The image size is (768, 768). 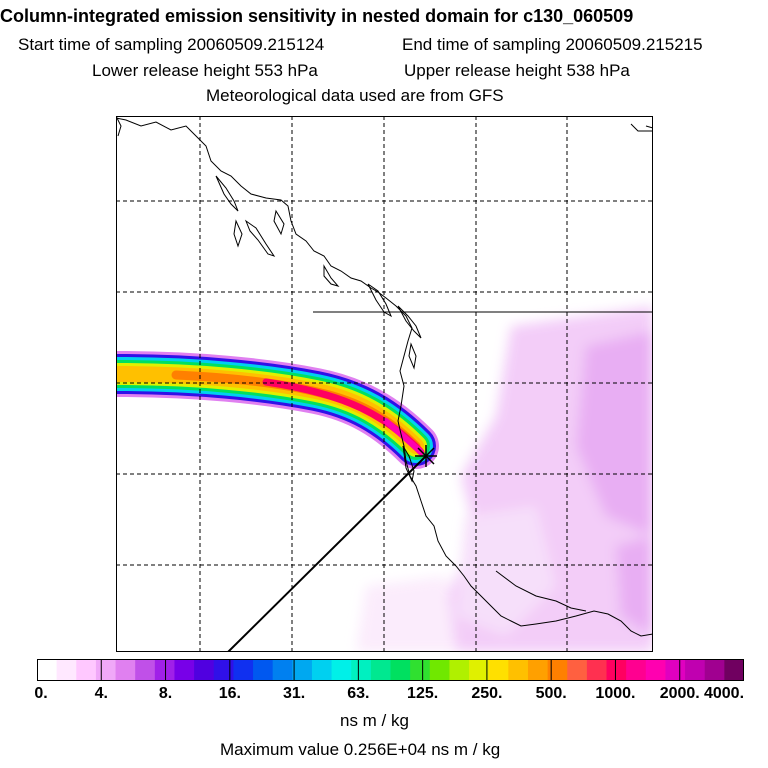 What do you see at coordinates (229, 693) in the screenshot?
I see `colorbar-tick-label: 16.` at bounding box center [229, 693].